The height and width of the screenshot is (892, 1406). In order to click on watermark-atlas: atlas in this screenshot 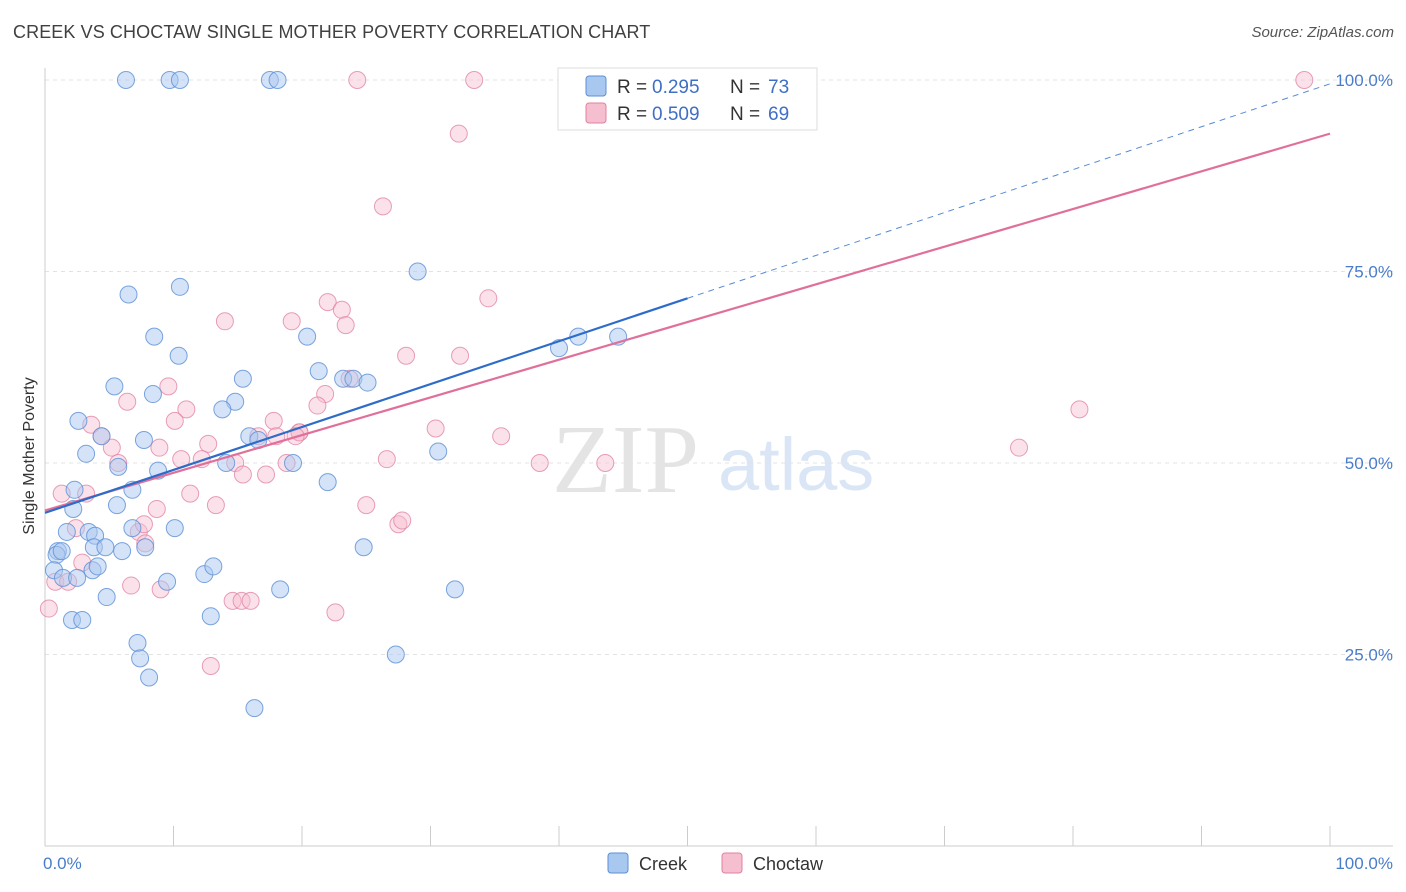, I will do `click(796, 464)`.